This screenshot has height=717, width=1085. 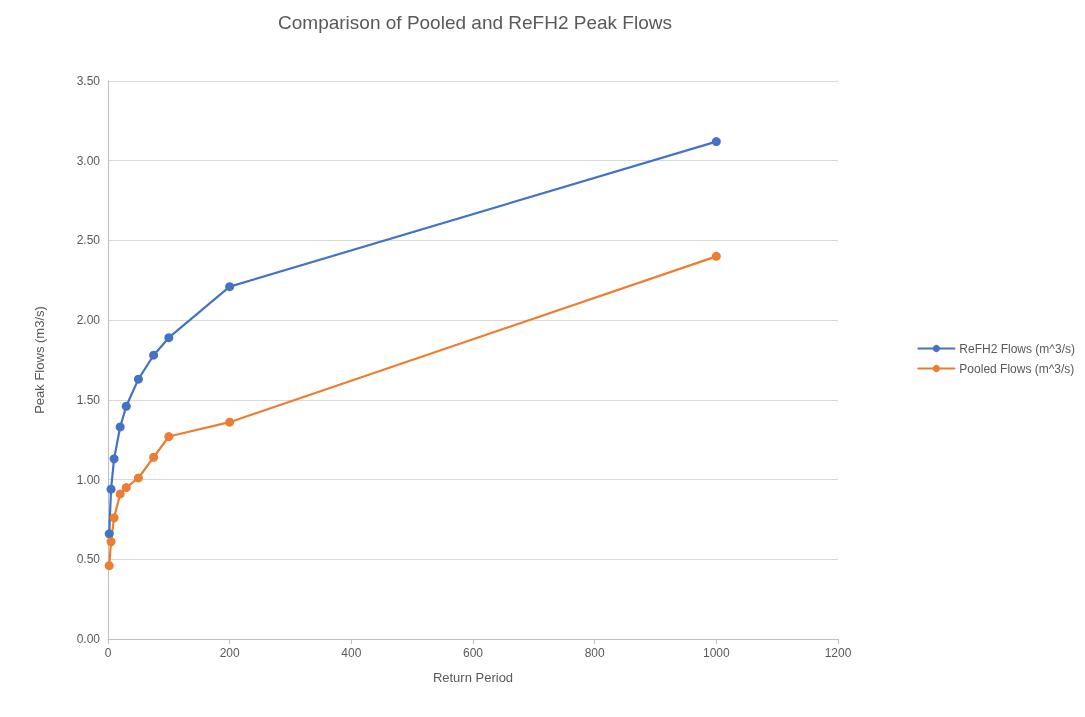 What do you see at coordinates (351, 653) in the screenshot?
I see `x-tick-label: 400` at bounding box center [351, 653].